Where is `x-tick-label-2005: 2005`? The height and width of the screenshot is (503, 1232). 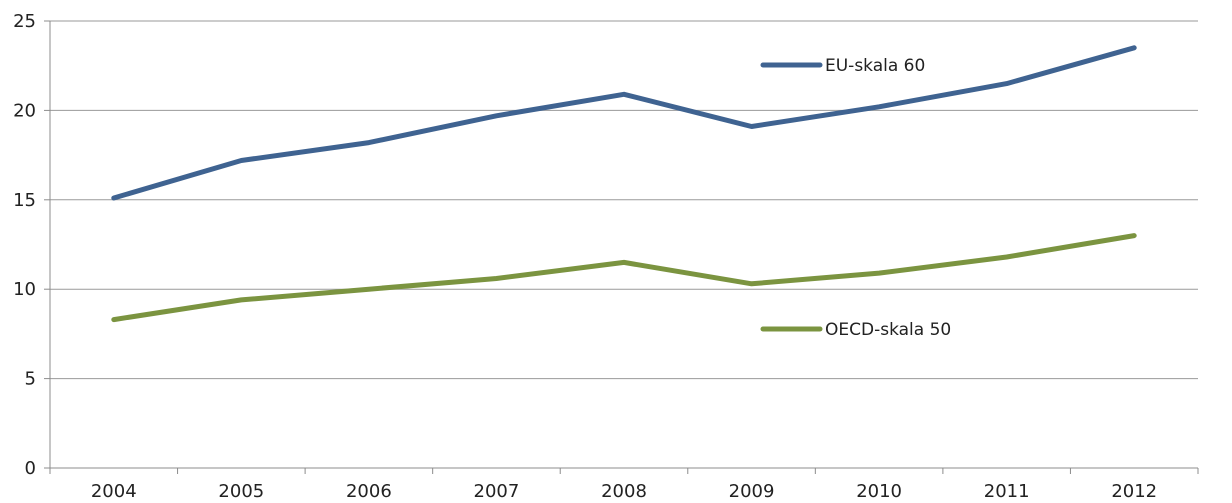
x-tick-label-2005: 2005 is located at coordinates (241, 491).